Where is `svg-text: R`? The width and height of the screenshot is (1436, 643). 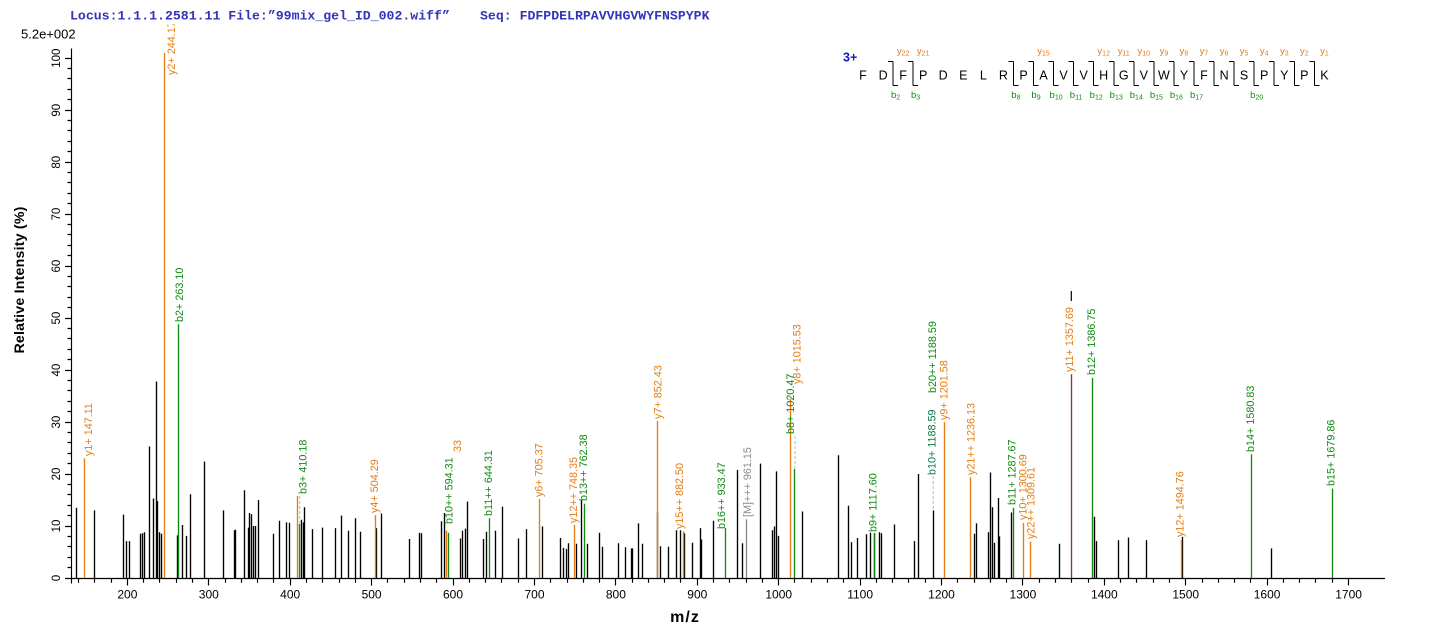
svg-text: R is located at coordinates (1003, 76).